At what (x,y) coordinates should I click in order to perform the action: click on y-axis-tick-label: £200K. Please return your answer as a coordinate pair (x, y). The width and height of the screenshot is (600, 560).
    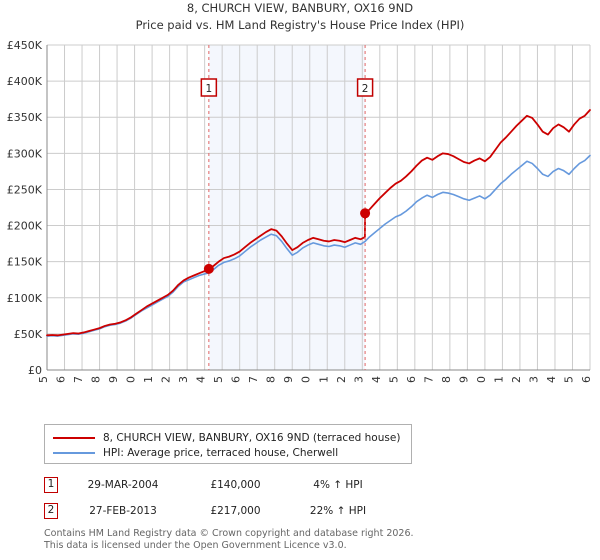
    Looking at the image, I should click on (25, 226).